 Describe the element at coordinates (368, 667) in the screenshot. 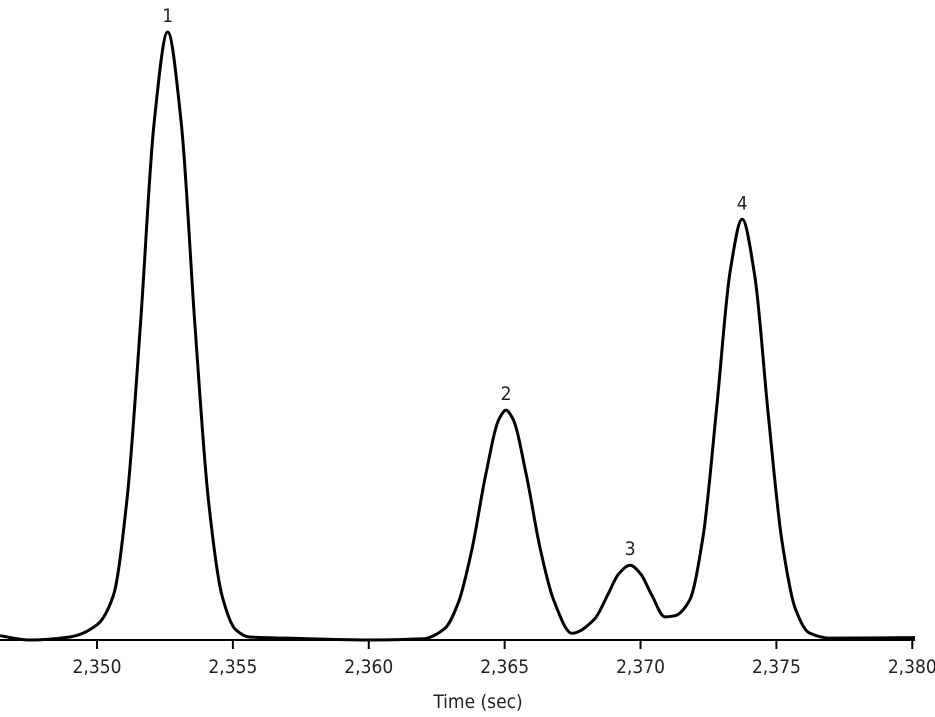

I see `x-tick-label: 2,360` at that location.